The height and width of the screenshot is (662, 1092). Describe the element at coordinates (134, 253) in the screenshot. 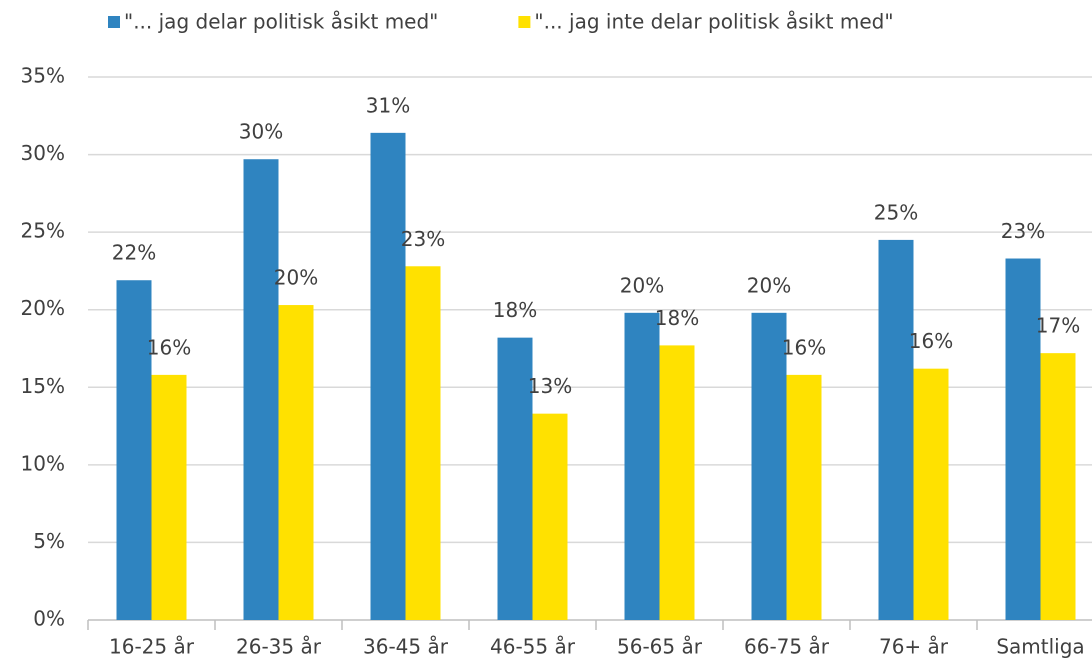

I see `value-label: 22%` at that location.